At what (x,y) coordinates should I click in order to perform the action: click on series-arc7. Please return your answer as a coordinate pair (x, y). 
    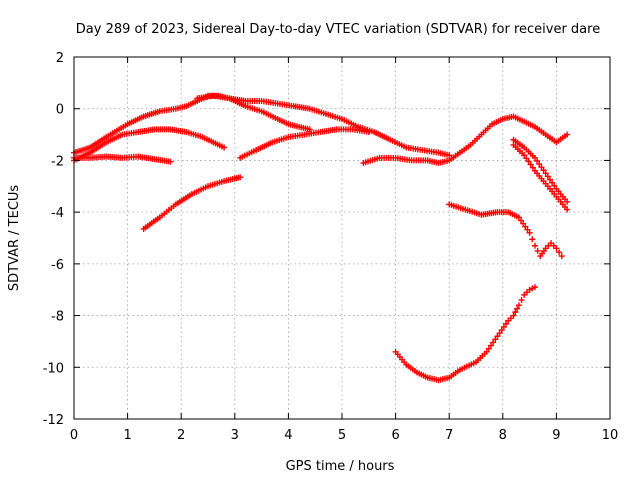
    Looking at the image, I should click on (465, 140).